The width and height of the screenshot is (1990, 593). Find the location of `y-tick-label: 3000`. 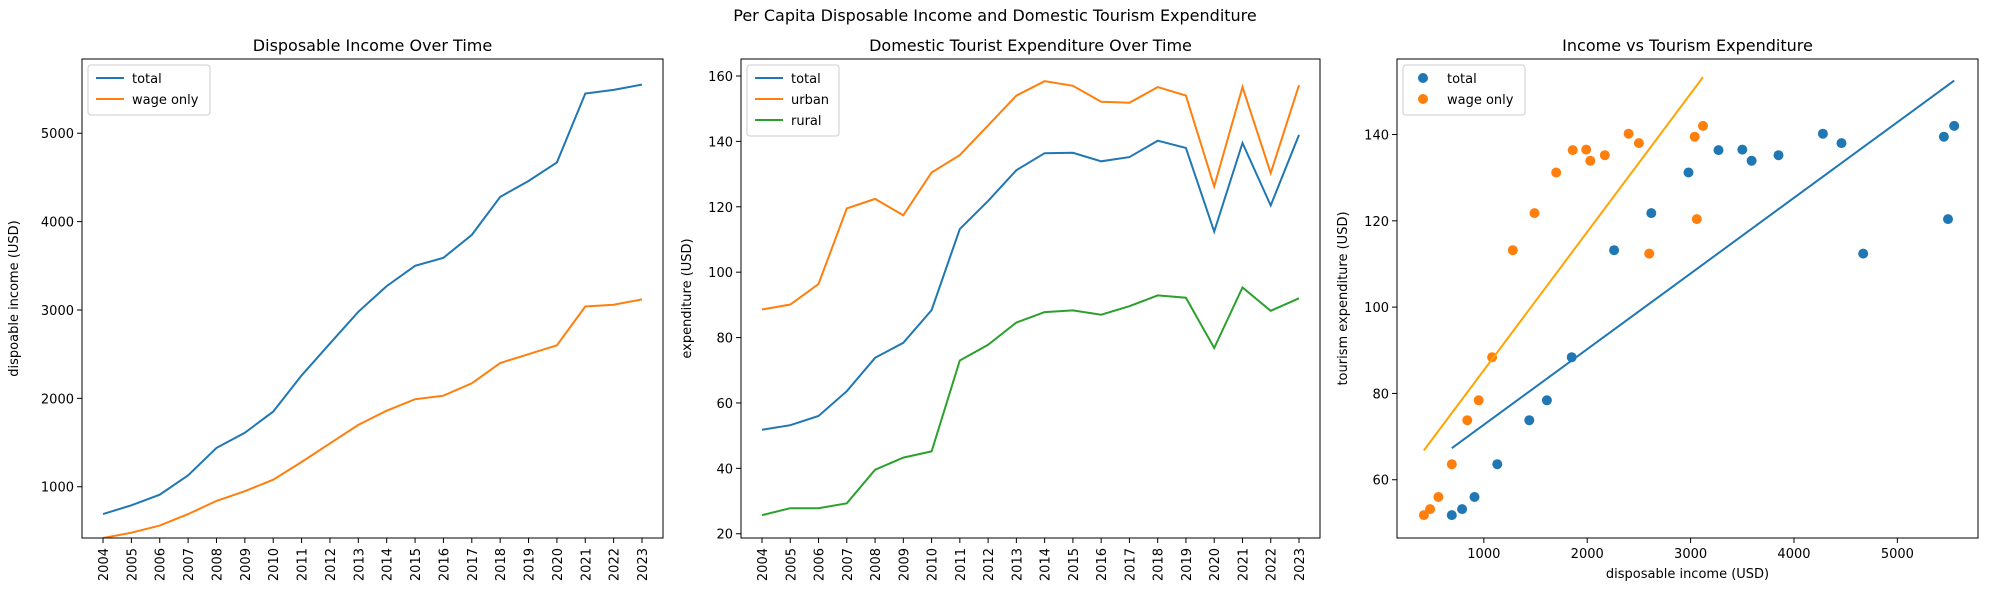

y-tick-label: 3000 is located at coordinates (57, 311).